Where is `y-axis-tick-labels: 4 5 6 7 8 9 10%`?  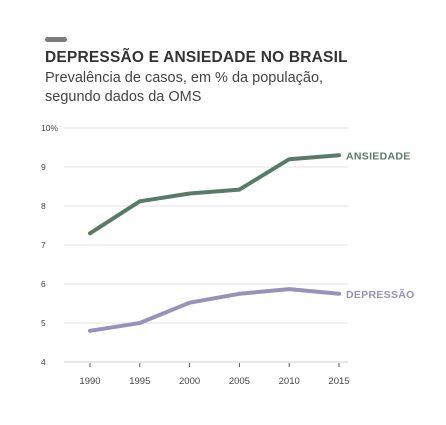
y-axis-tick-labels: 4 5 6 7 8 9 10% is located at coordinates (49, 245).